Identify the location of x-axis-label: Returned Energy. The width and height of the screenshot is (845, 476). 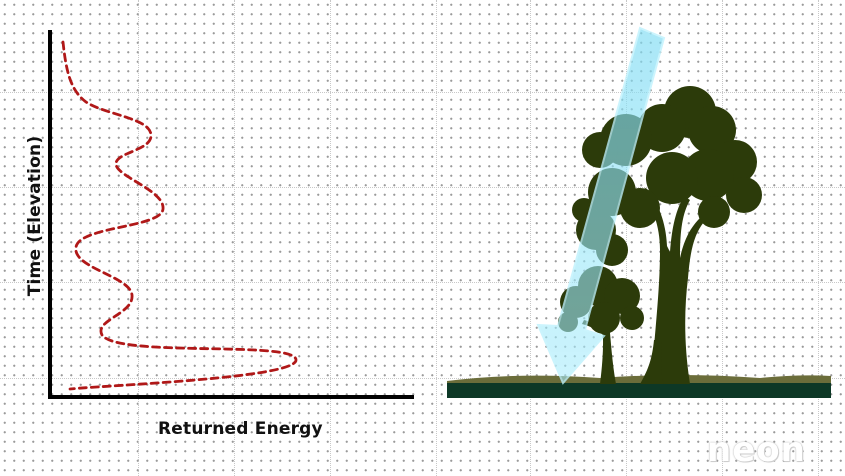
(240, 429).